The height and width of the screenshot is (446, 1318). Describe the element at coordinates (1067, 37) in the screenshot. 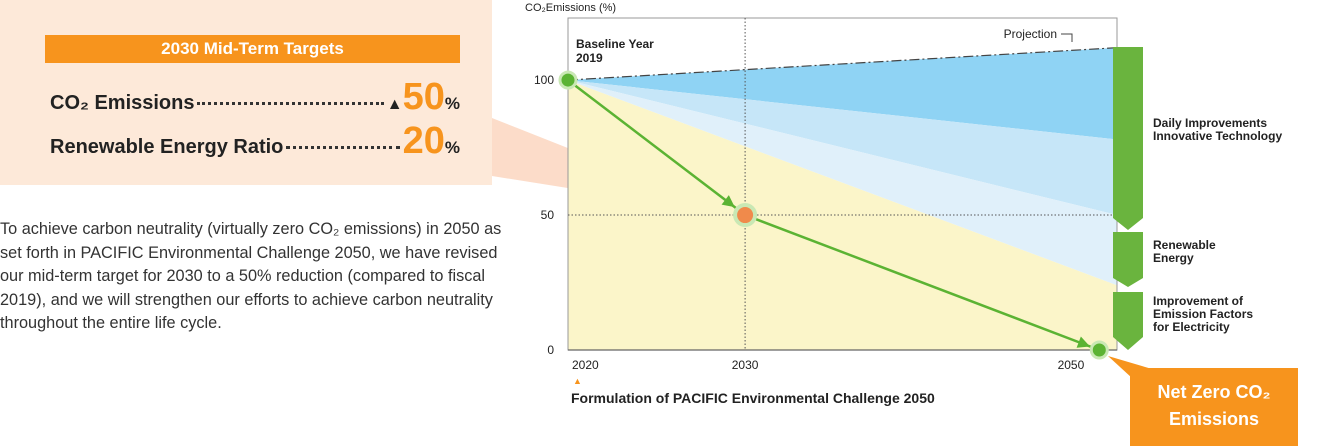

I see `projection-bracket` at that location.